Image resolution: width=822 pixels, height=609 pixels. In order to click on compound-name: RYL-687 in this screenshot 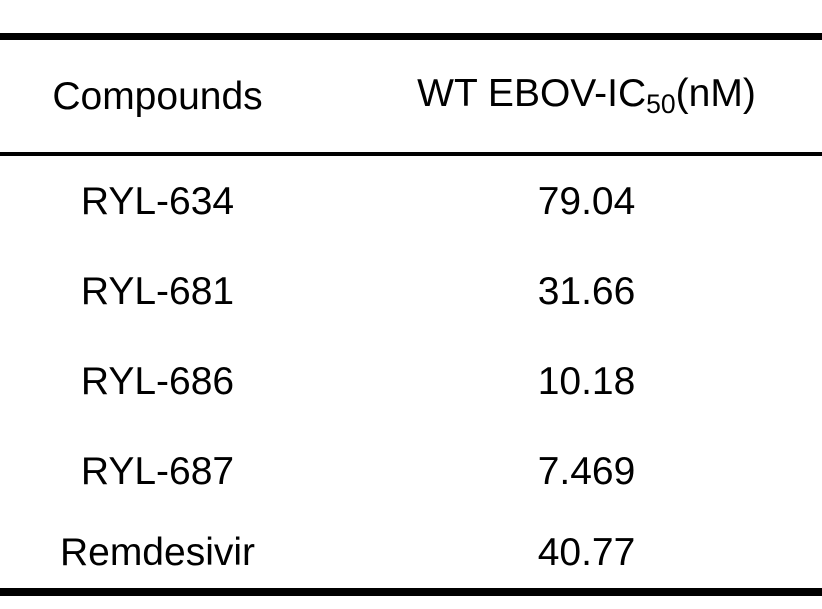, I will do `click(157, 471)`.